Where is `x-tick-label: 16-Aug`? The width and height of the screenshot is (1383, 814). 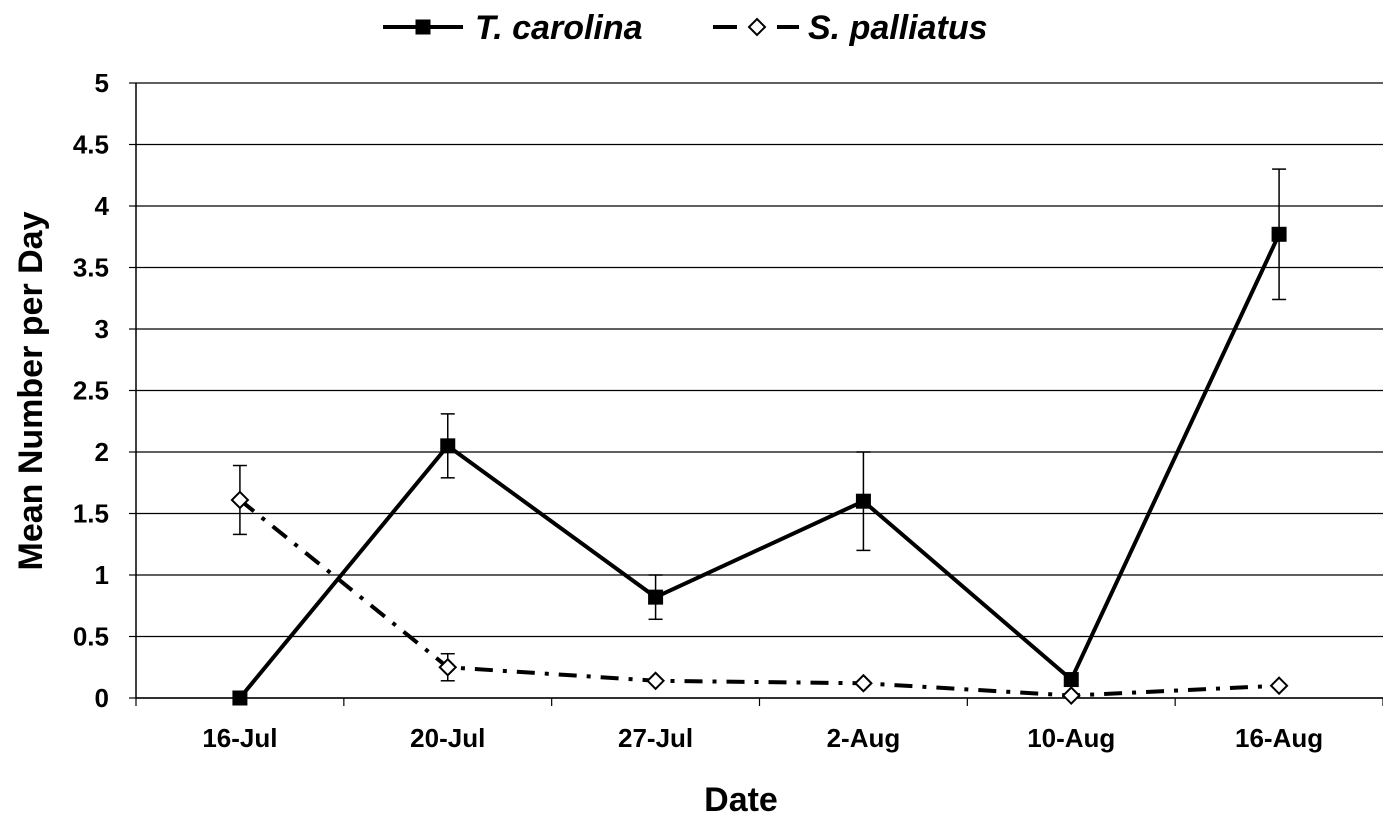
x-tick-label: 16-Aug is located at coordinates (1279, 738).